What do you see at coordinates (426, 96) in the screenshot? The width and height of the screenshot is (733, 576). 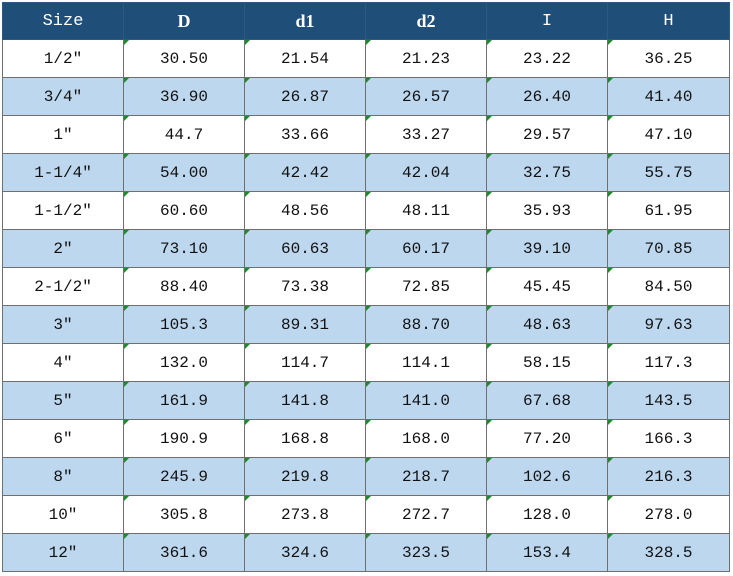 I see `cell-d2: 26.57` at bounding box center [426, 96].